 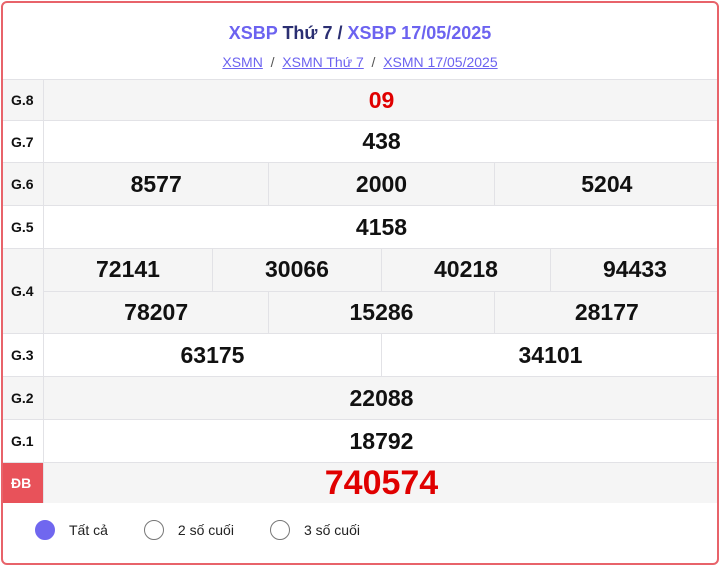 I want to click on prize-row-g1: G.1 18792, so click(x=360, y=440).